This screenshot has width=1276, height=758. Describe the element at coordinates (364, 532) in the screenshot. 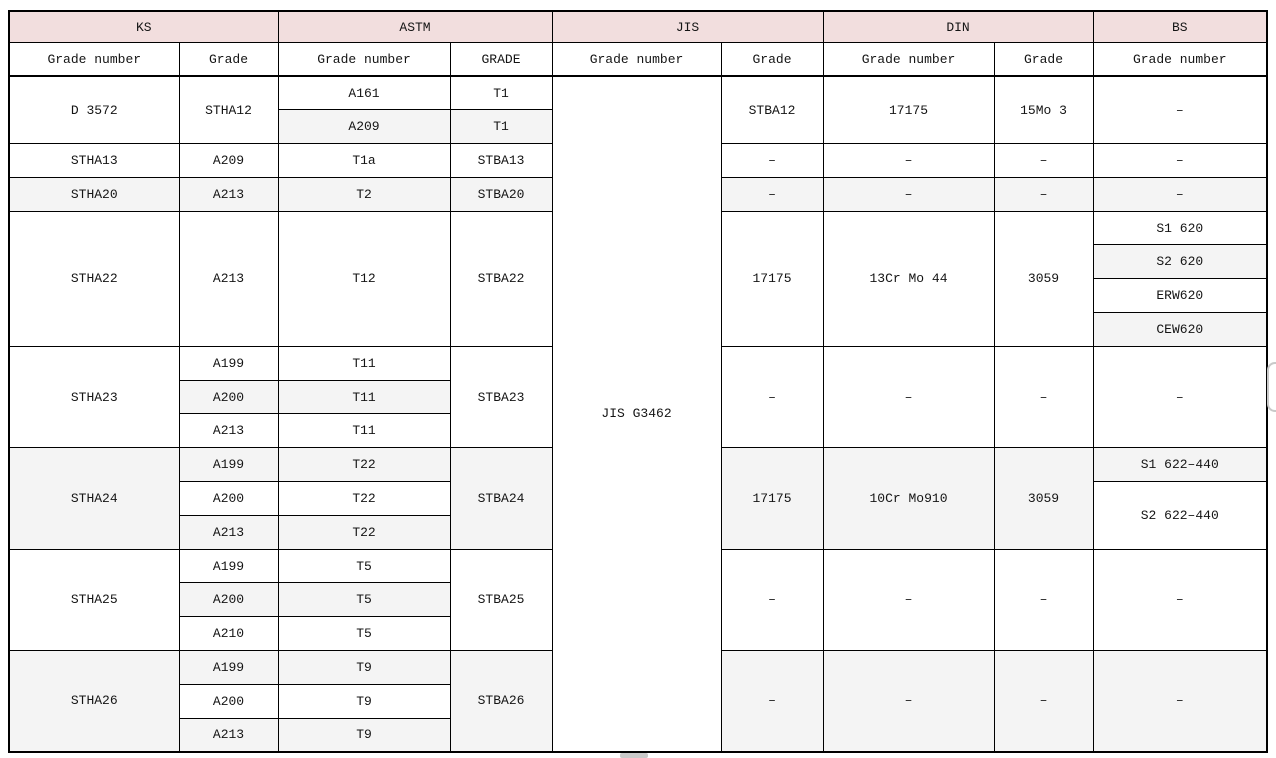

I see `cell-r14-c3: T22` at that location.